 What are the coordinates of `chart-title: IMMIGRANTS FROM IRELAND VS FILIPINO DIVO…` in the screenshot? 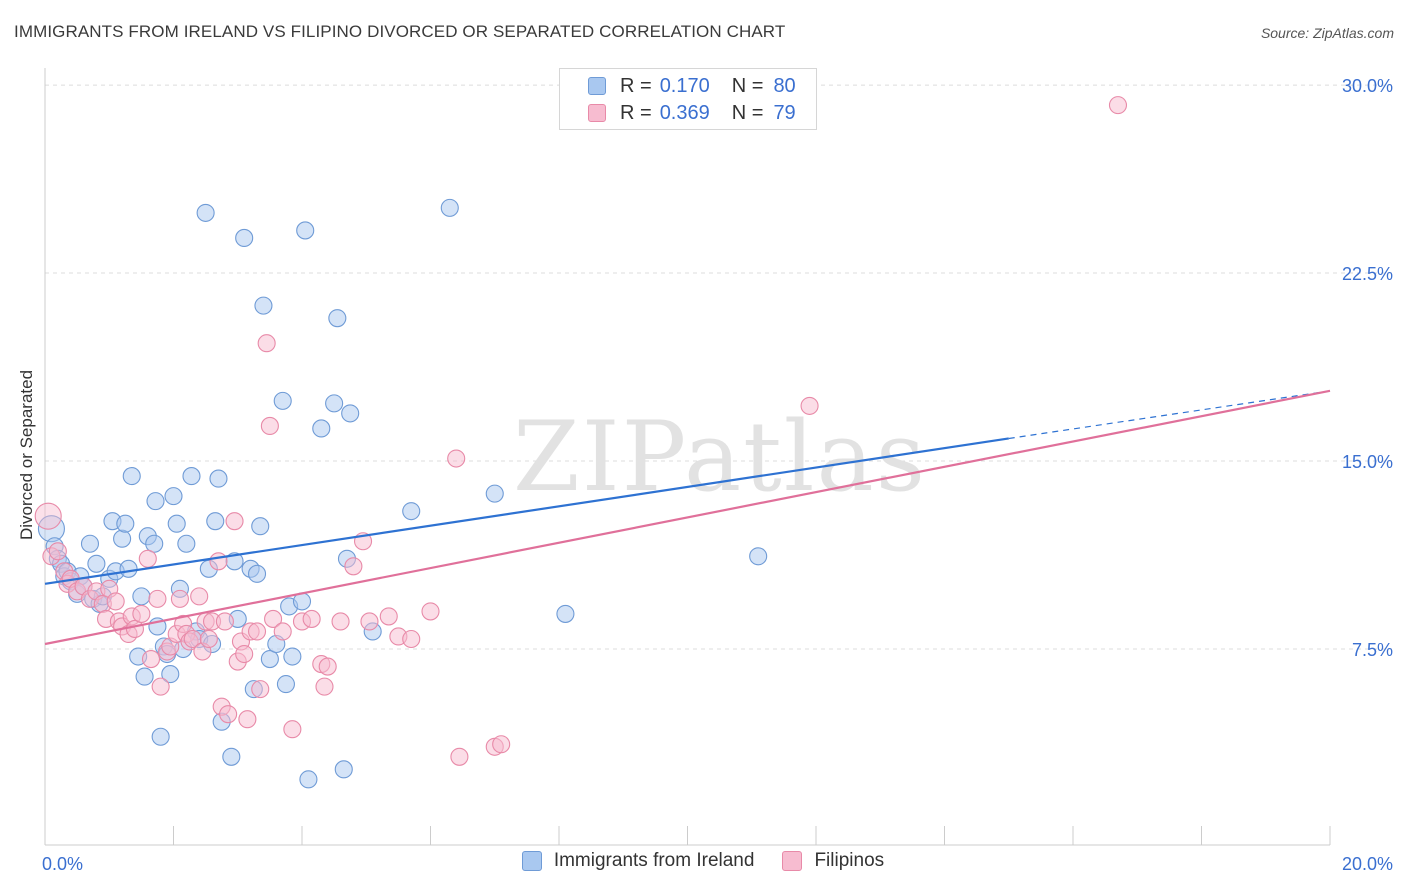 It's located at (400, 31).